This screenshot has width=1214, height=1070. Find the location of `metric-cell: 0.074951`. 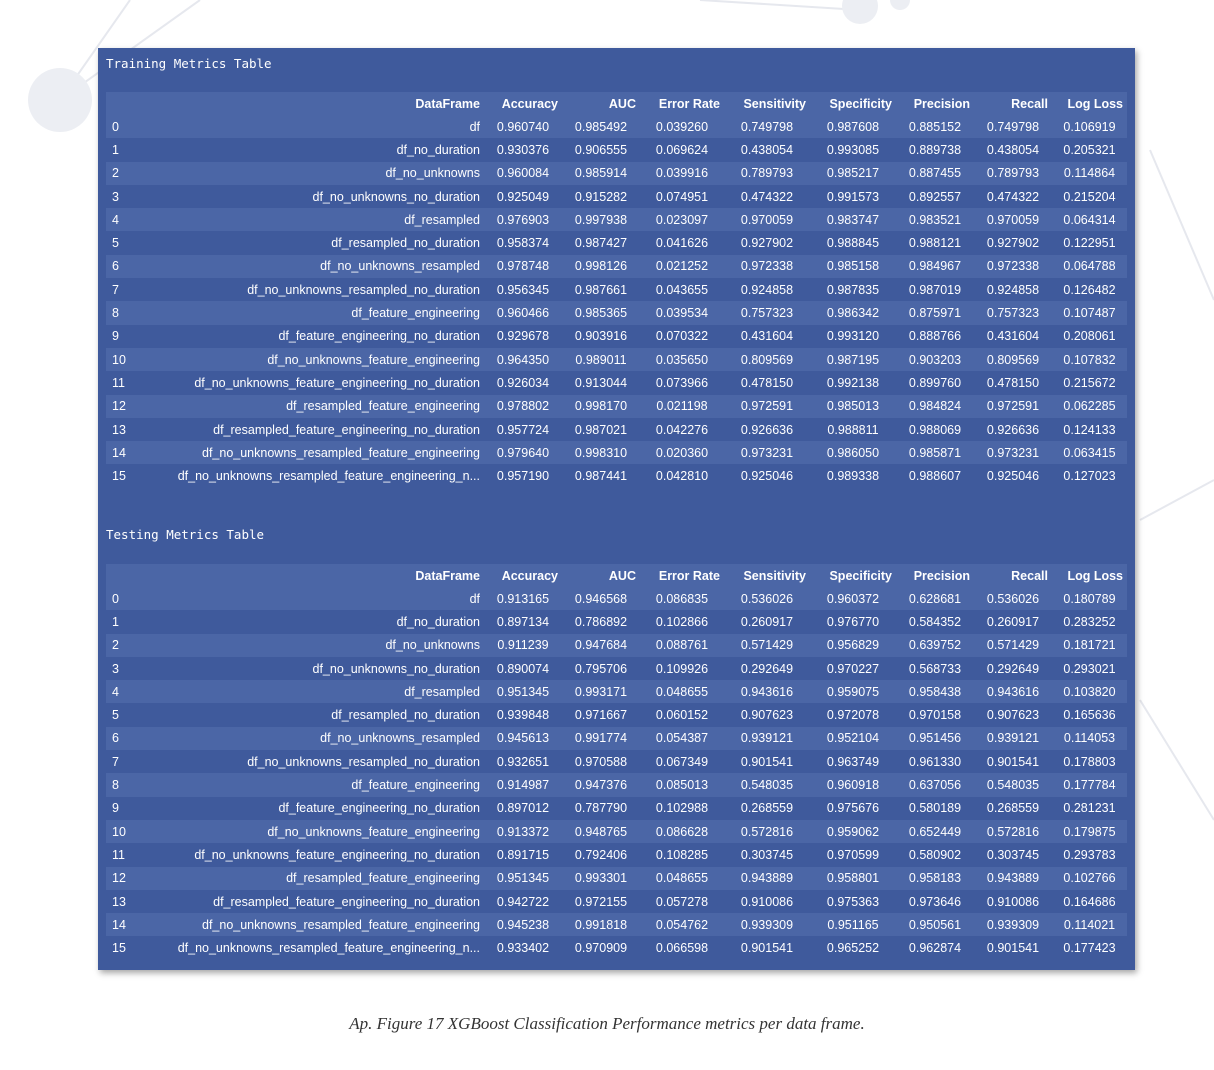

metric-cell: 0.074951 is located at coordinates (682, 196).